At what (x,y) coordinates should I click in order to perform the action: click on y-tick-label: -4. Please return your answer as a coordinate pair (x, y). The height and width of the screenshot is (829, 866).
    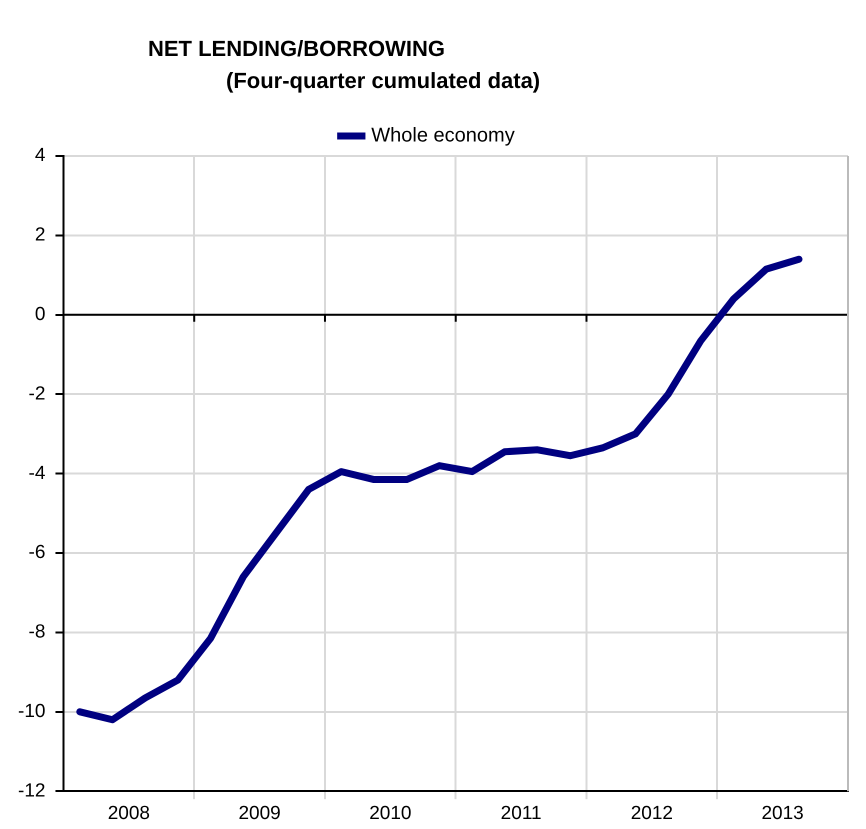
    Looking at the image, I should click on (37, 473).